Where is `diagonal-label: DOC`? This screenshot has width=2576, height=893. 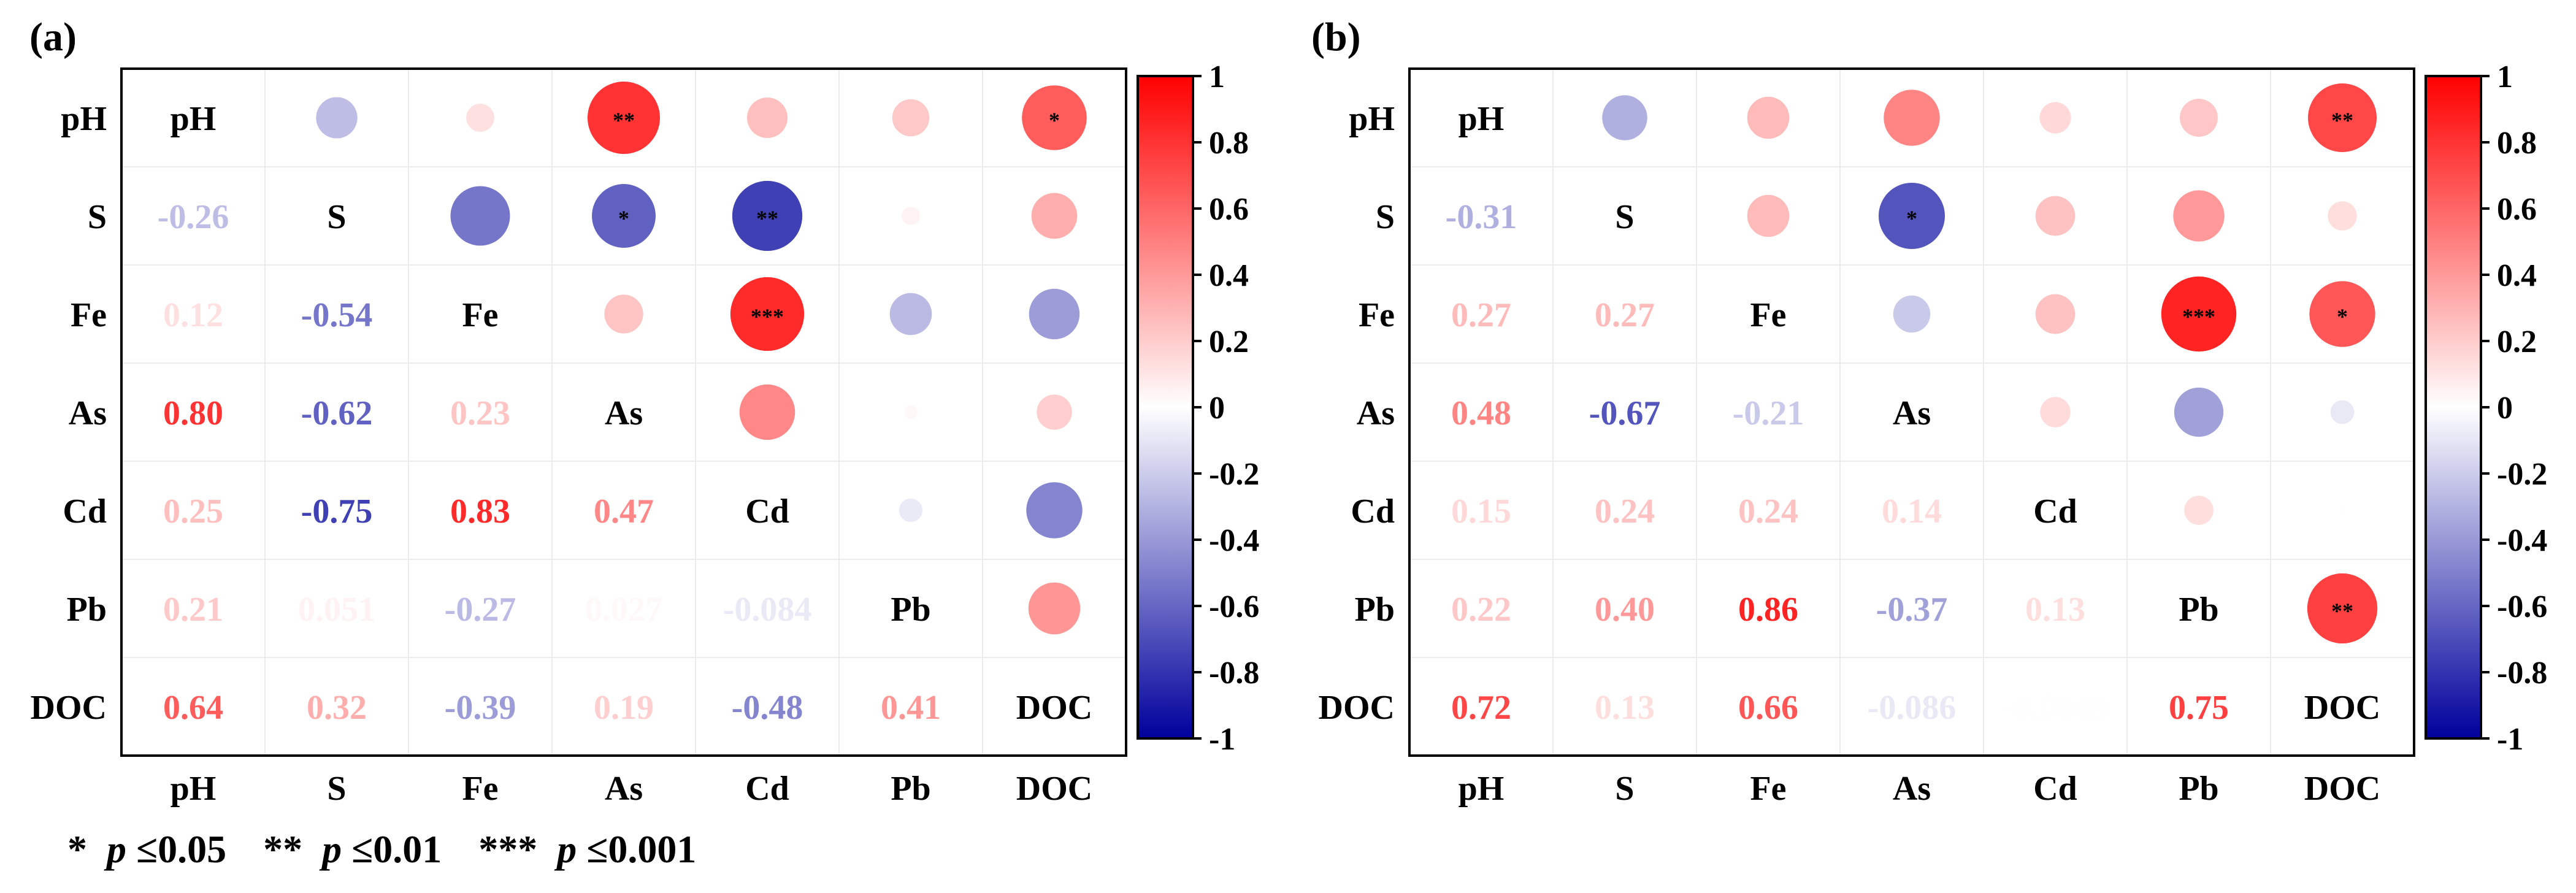 diagonal-label: DOC is located at coordinates (2342, 708).